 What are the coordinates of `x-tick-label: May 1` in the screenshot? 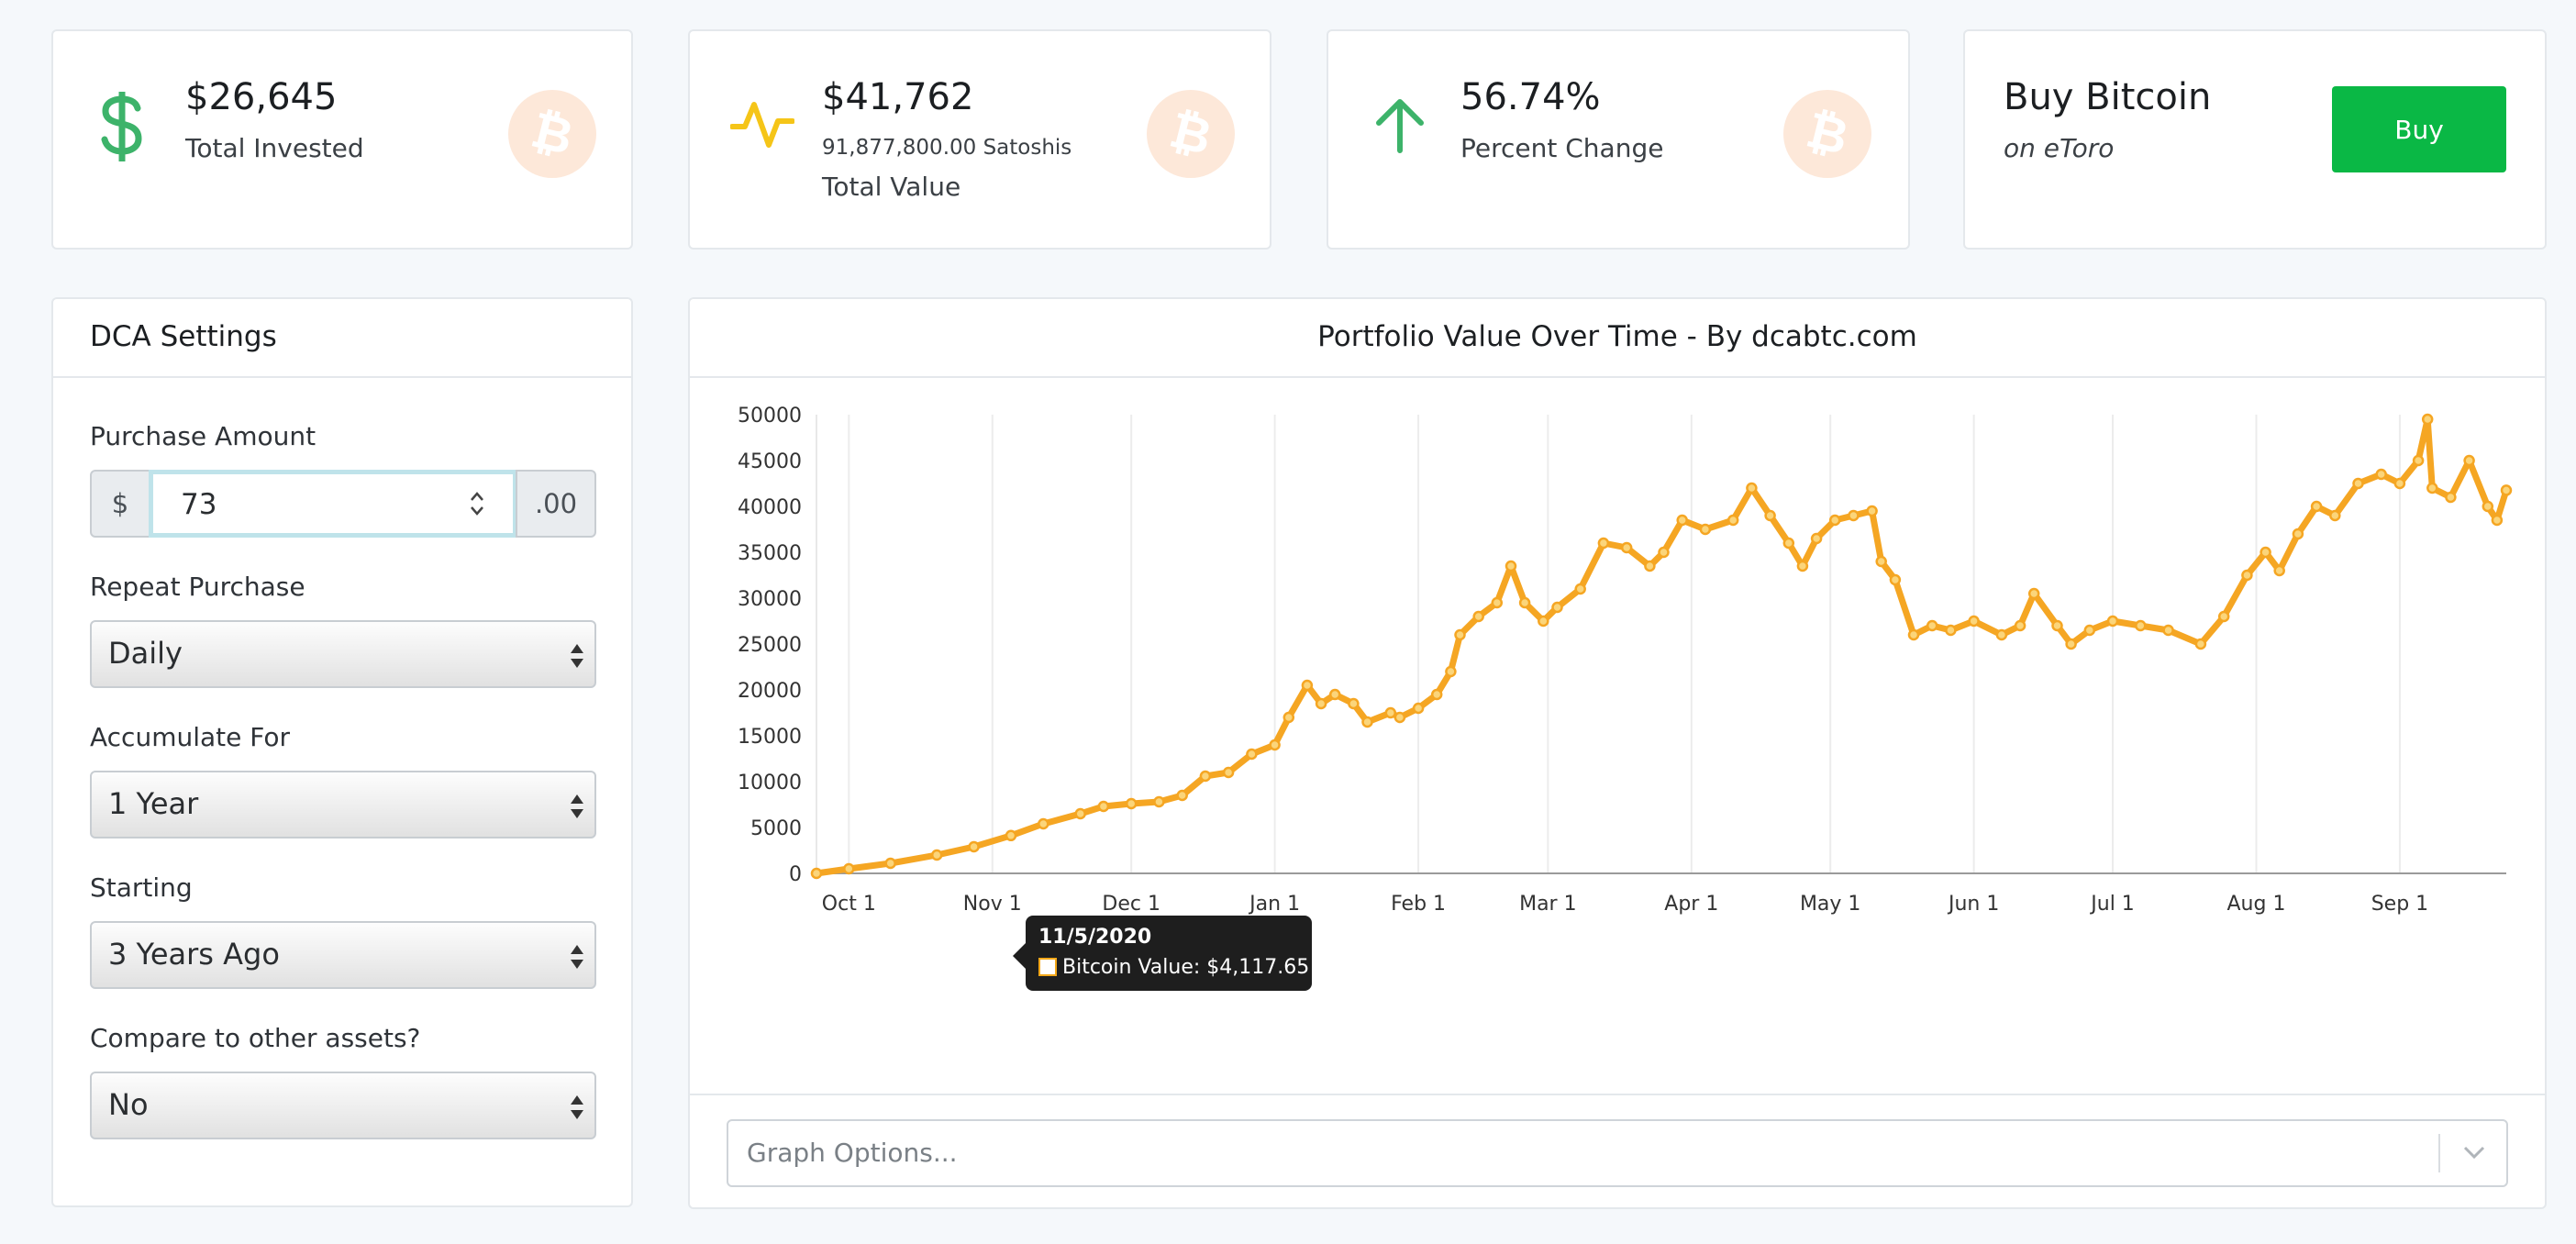 It's located at (1830, 904).